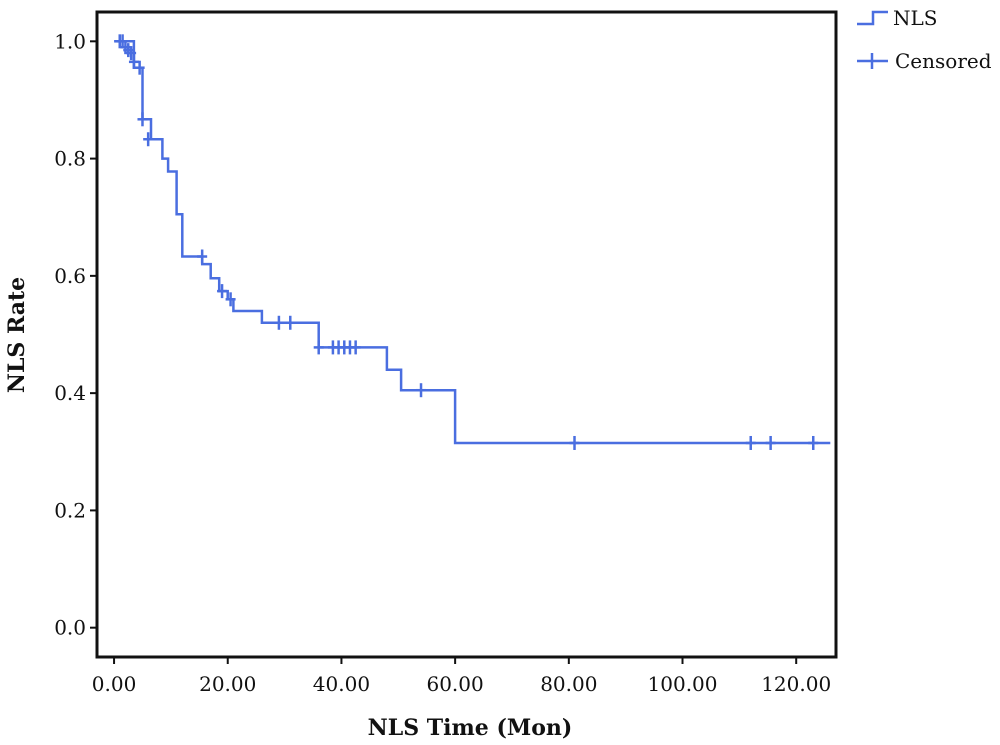 The image size is (1000, 745). I want to click on x-tick-label: 20.00, so click(227, 684).